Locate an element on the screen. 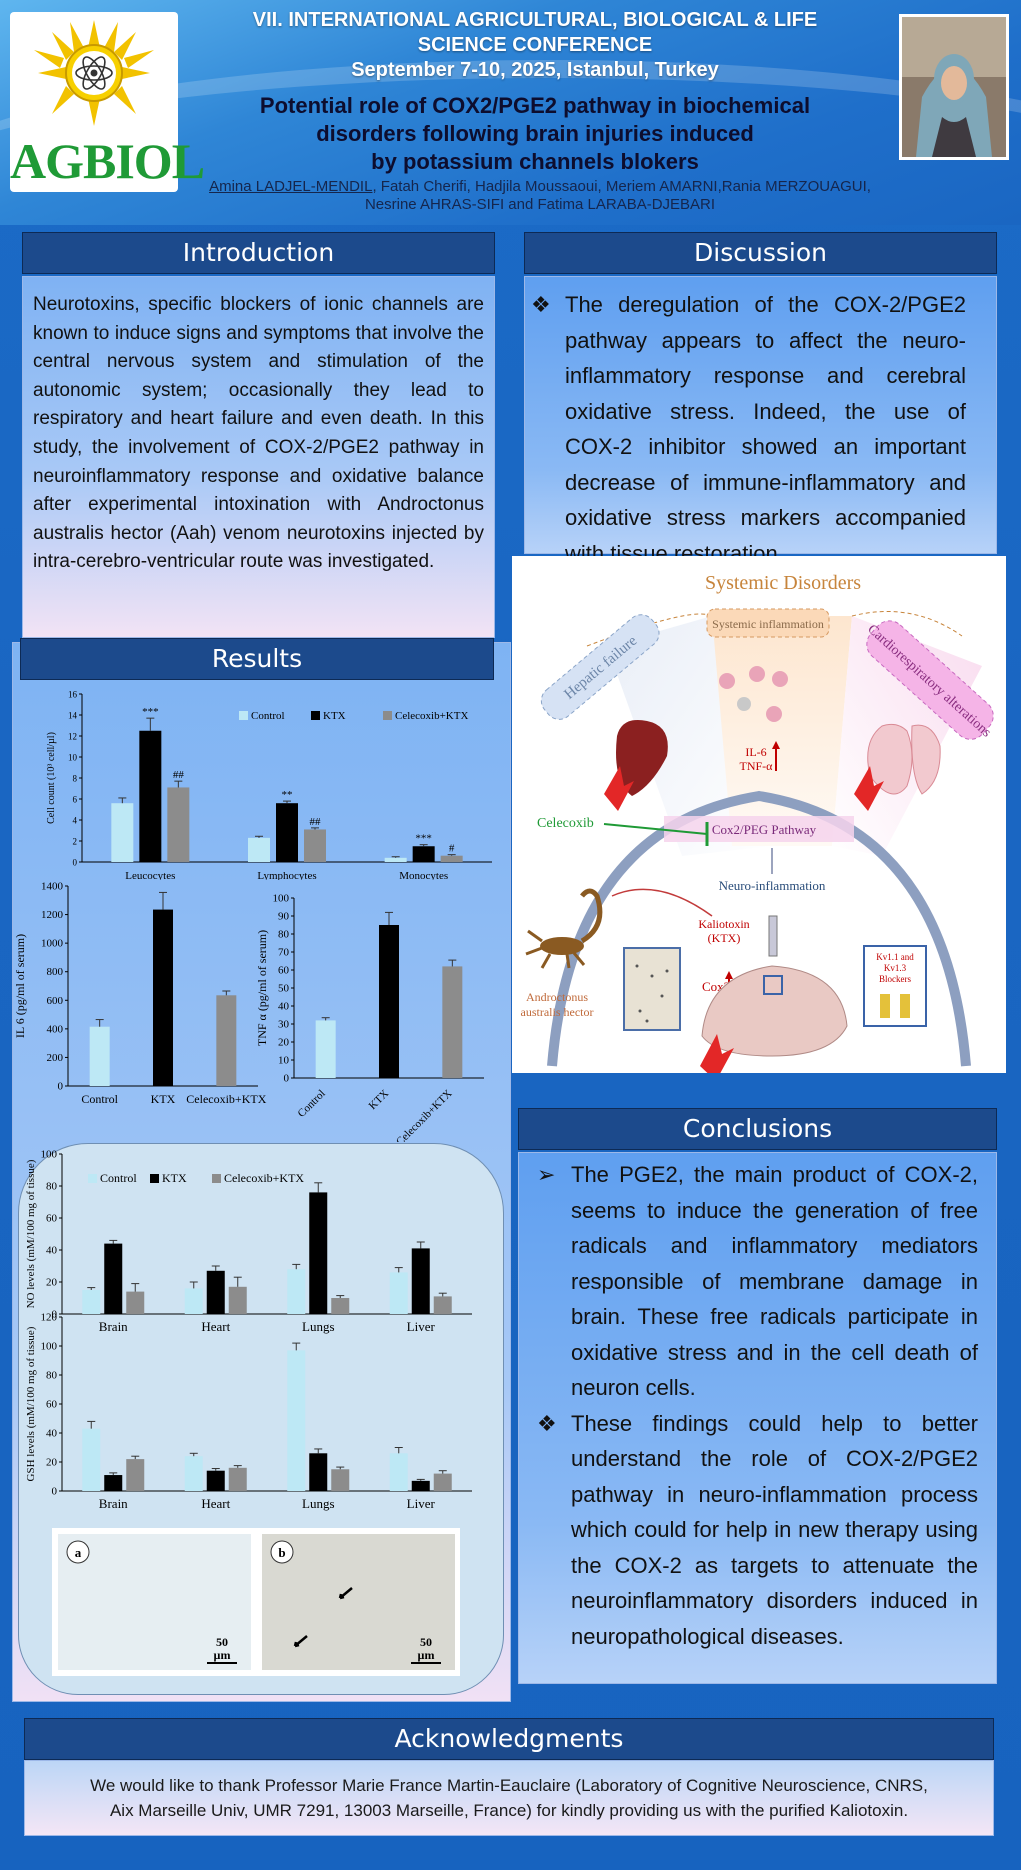  y-axis-label: TNF α (pg/ml of serum) is located at coordinates (262, 988).